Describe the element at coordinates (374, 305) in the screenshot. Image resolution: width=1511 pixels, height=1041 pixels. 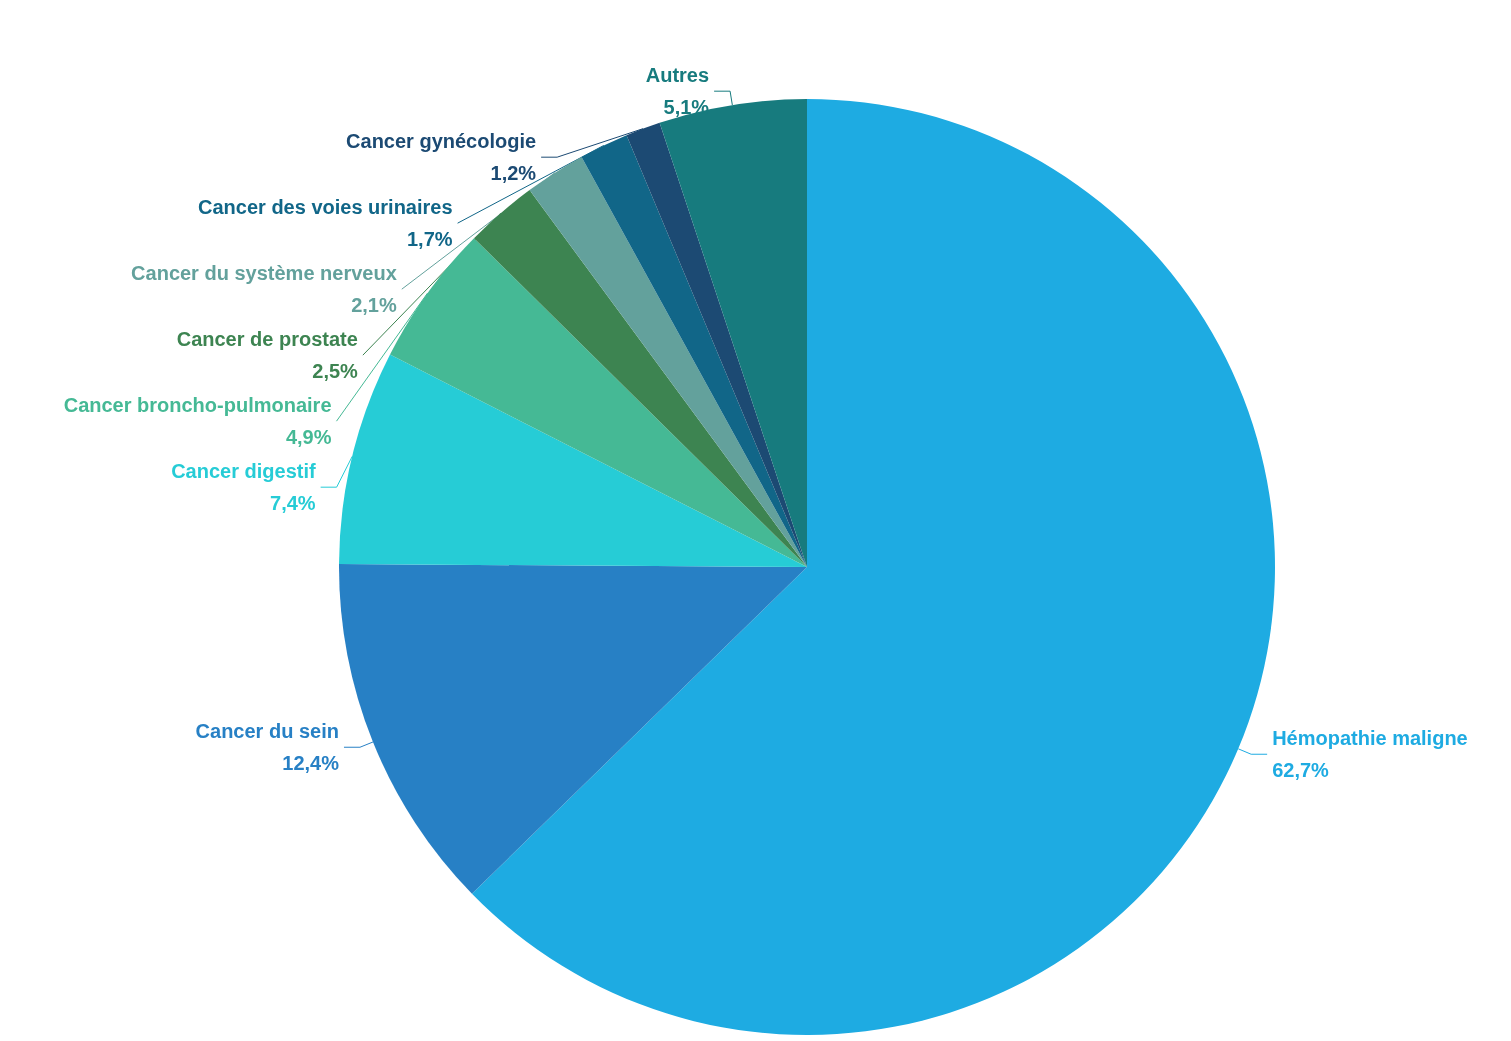
I see `data-label: 2,1%` at that location.